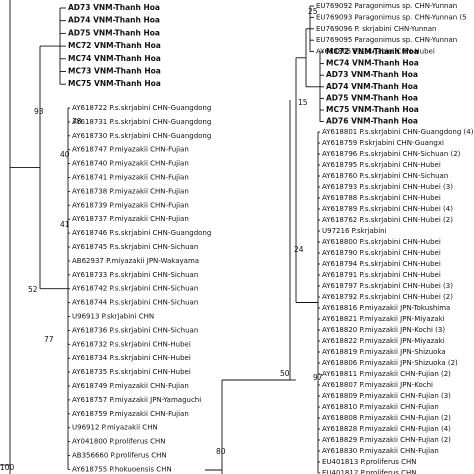  What do you see at coordinates (130, 191) in the screenshot?
I see `leaf-label: AY618738 P.miyazakii CHN-Fujian` at bounding box center [130, 191].